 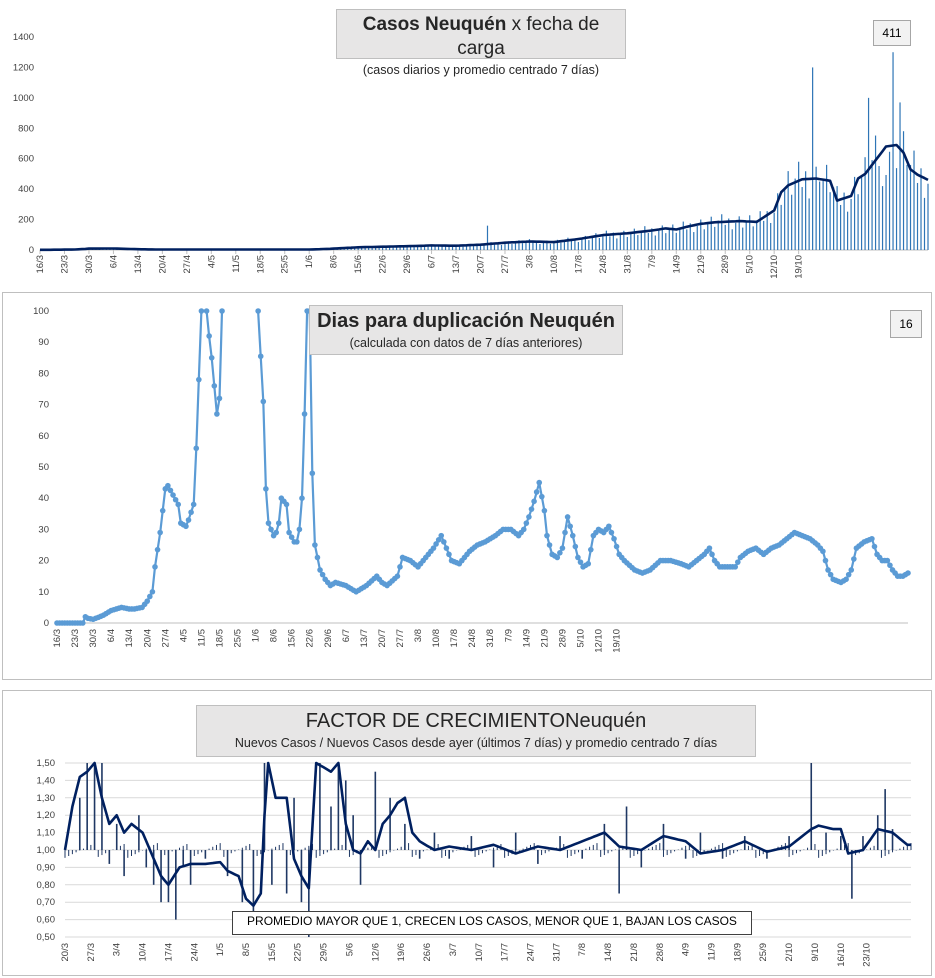 What do you see at coordinates (578, 264) in the screenshot?
I see `x-tick-label: 17/8` at bounding box center [578, 264].